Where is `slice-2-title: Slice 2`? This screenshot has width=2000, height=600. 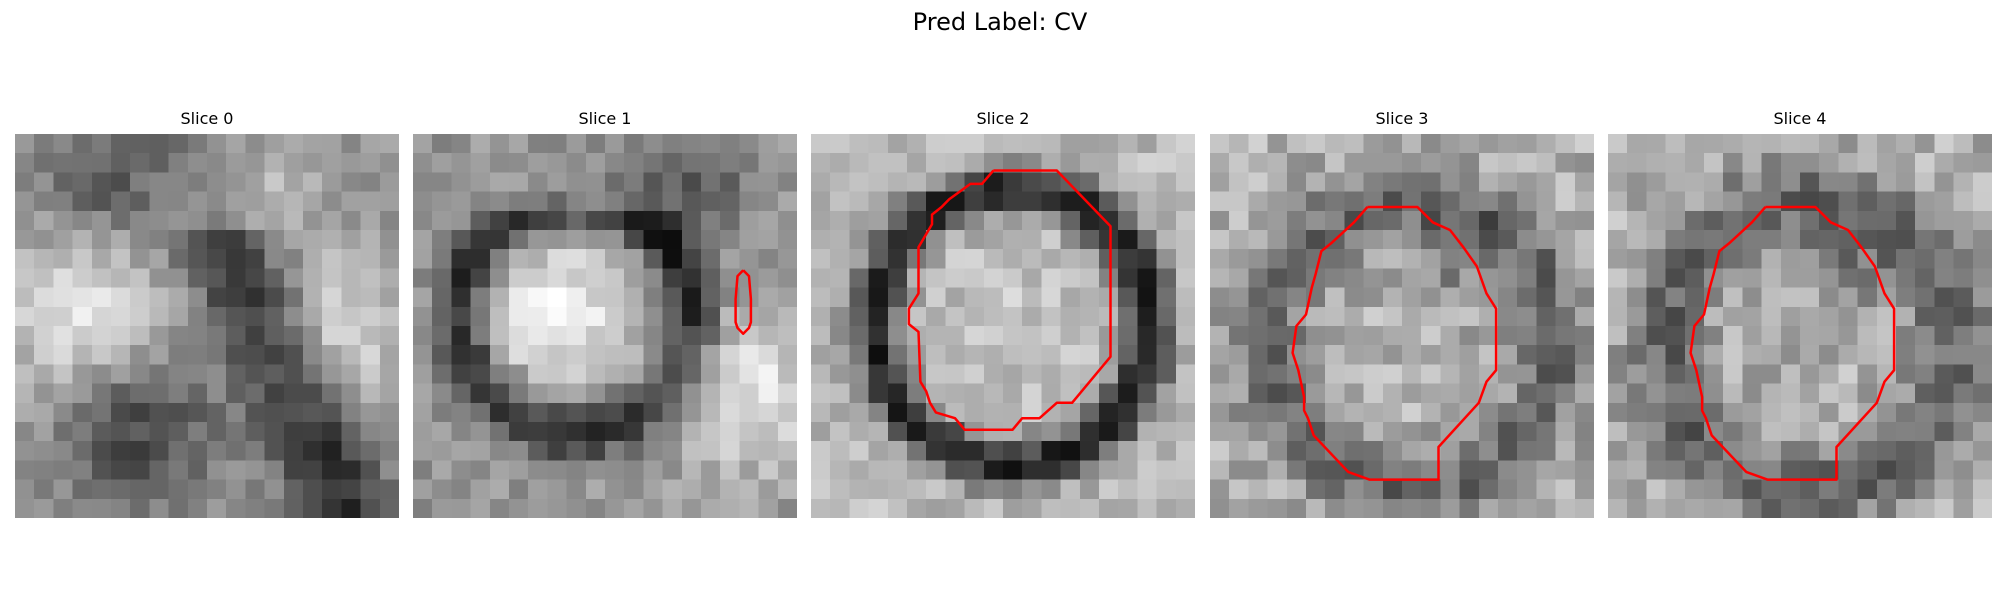
slice-2-title: Slice 2 is located at coordinates (1003, 118).